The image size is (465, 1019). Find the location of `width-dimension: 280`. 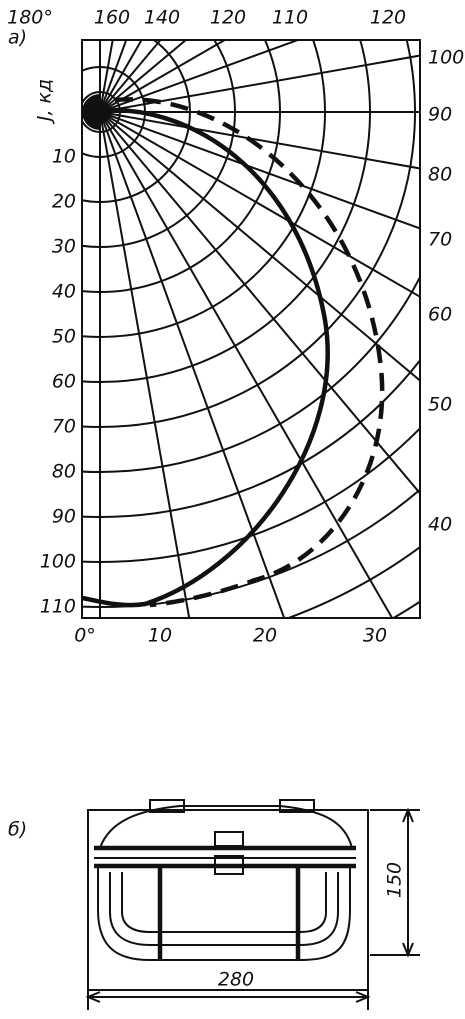

width-dimension: 280 is located at coordinates (236, 980).